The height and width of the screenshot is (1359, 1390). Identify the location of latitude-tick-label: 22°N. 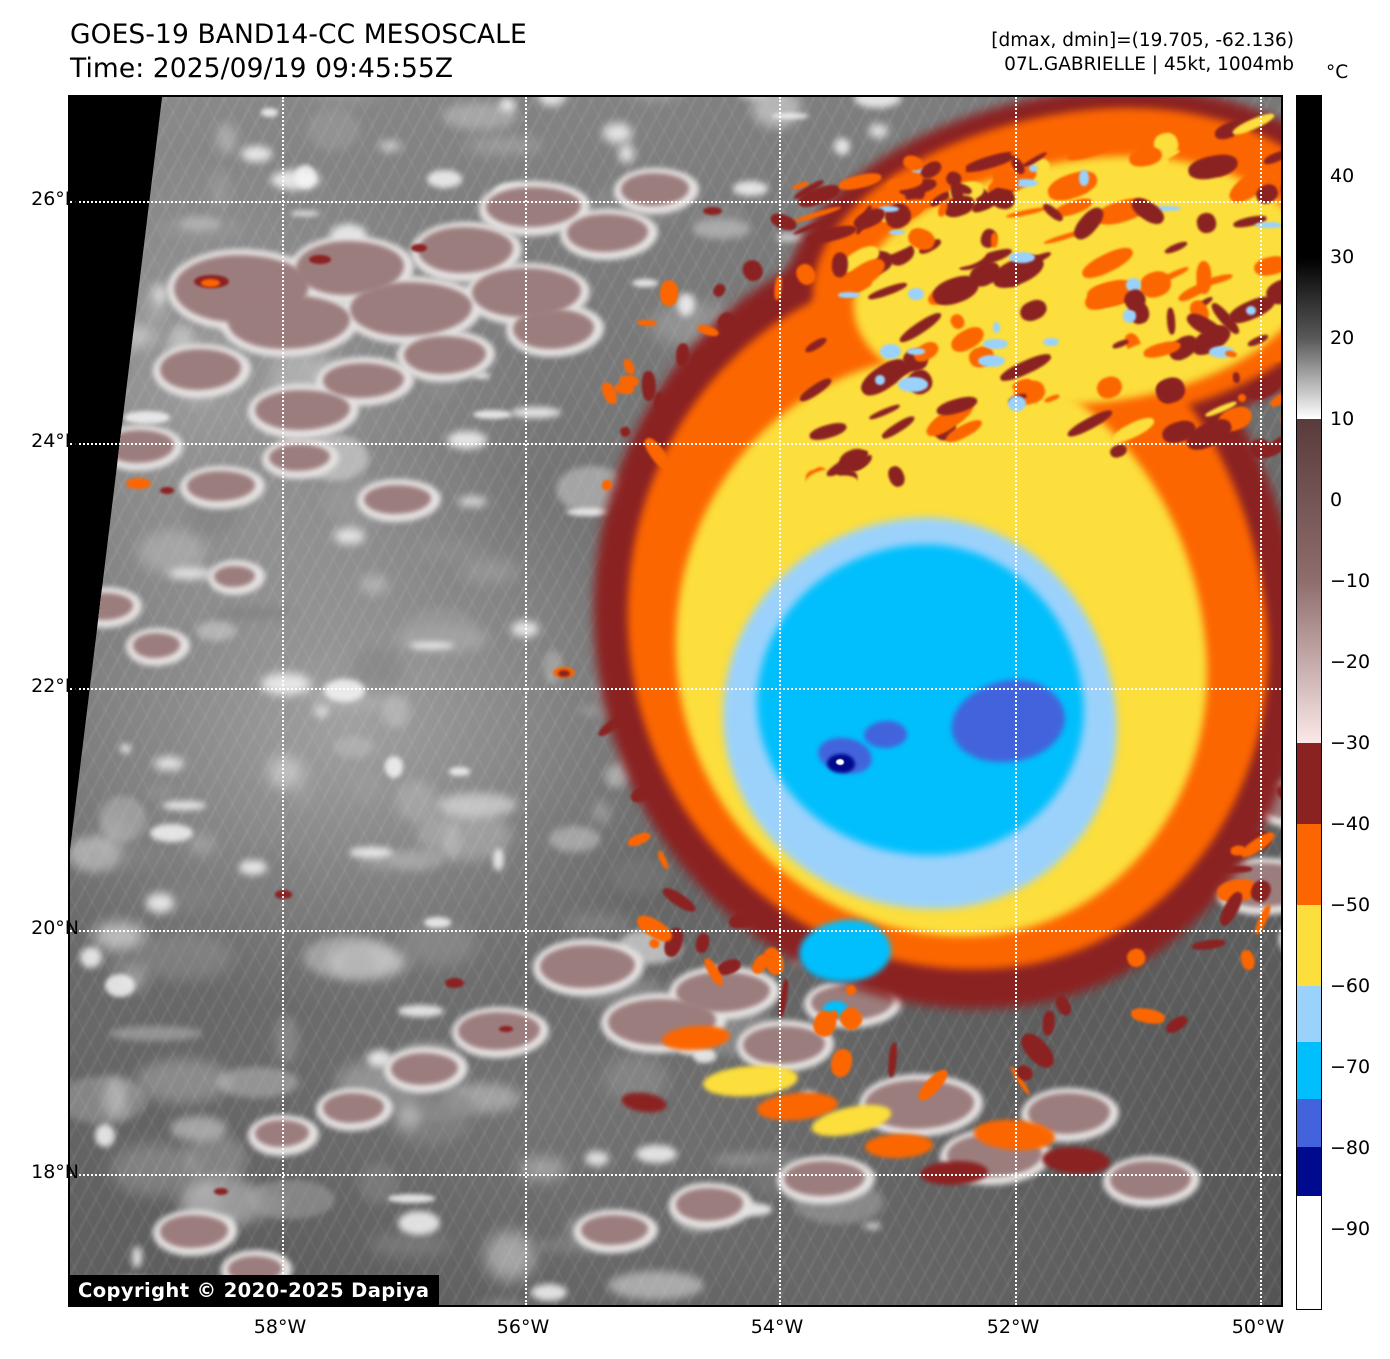
(55, 686).